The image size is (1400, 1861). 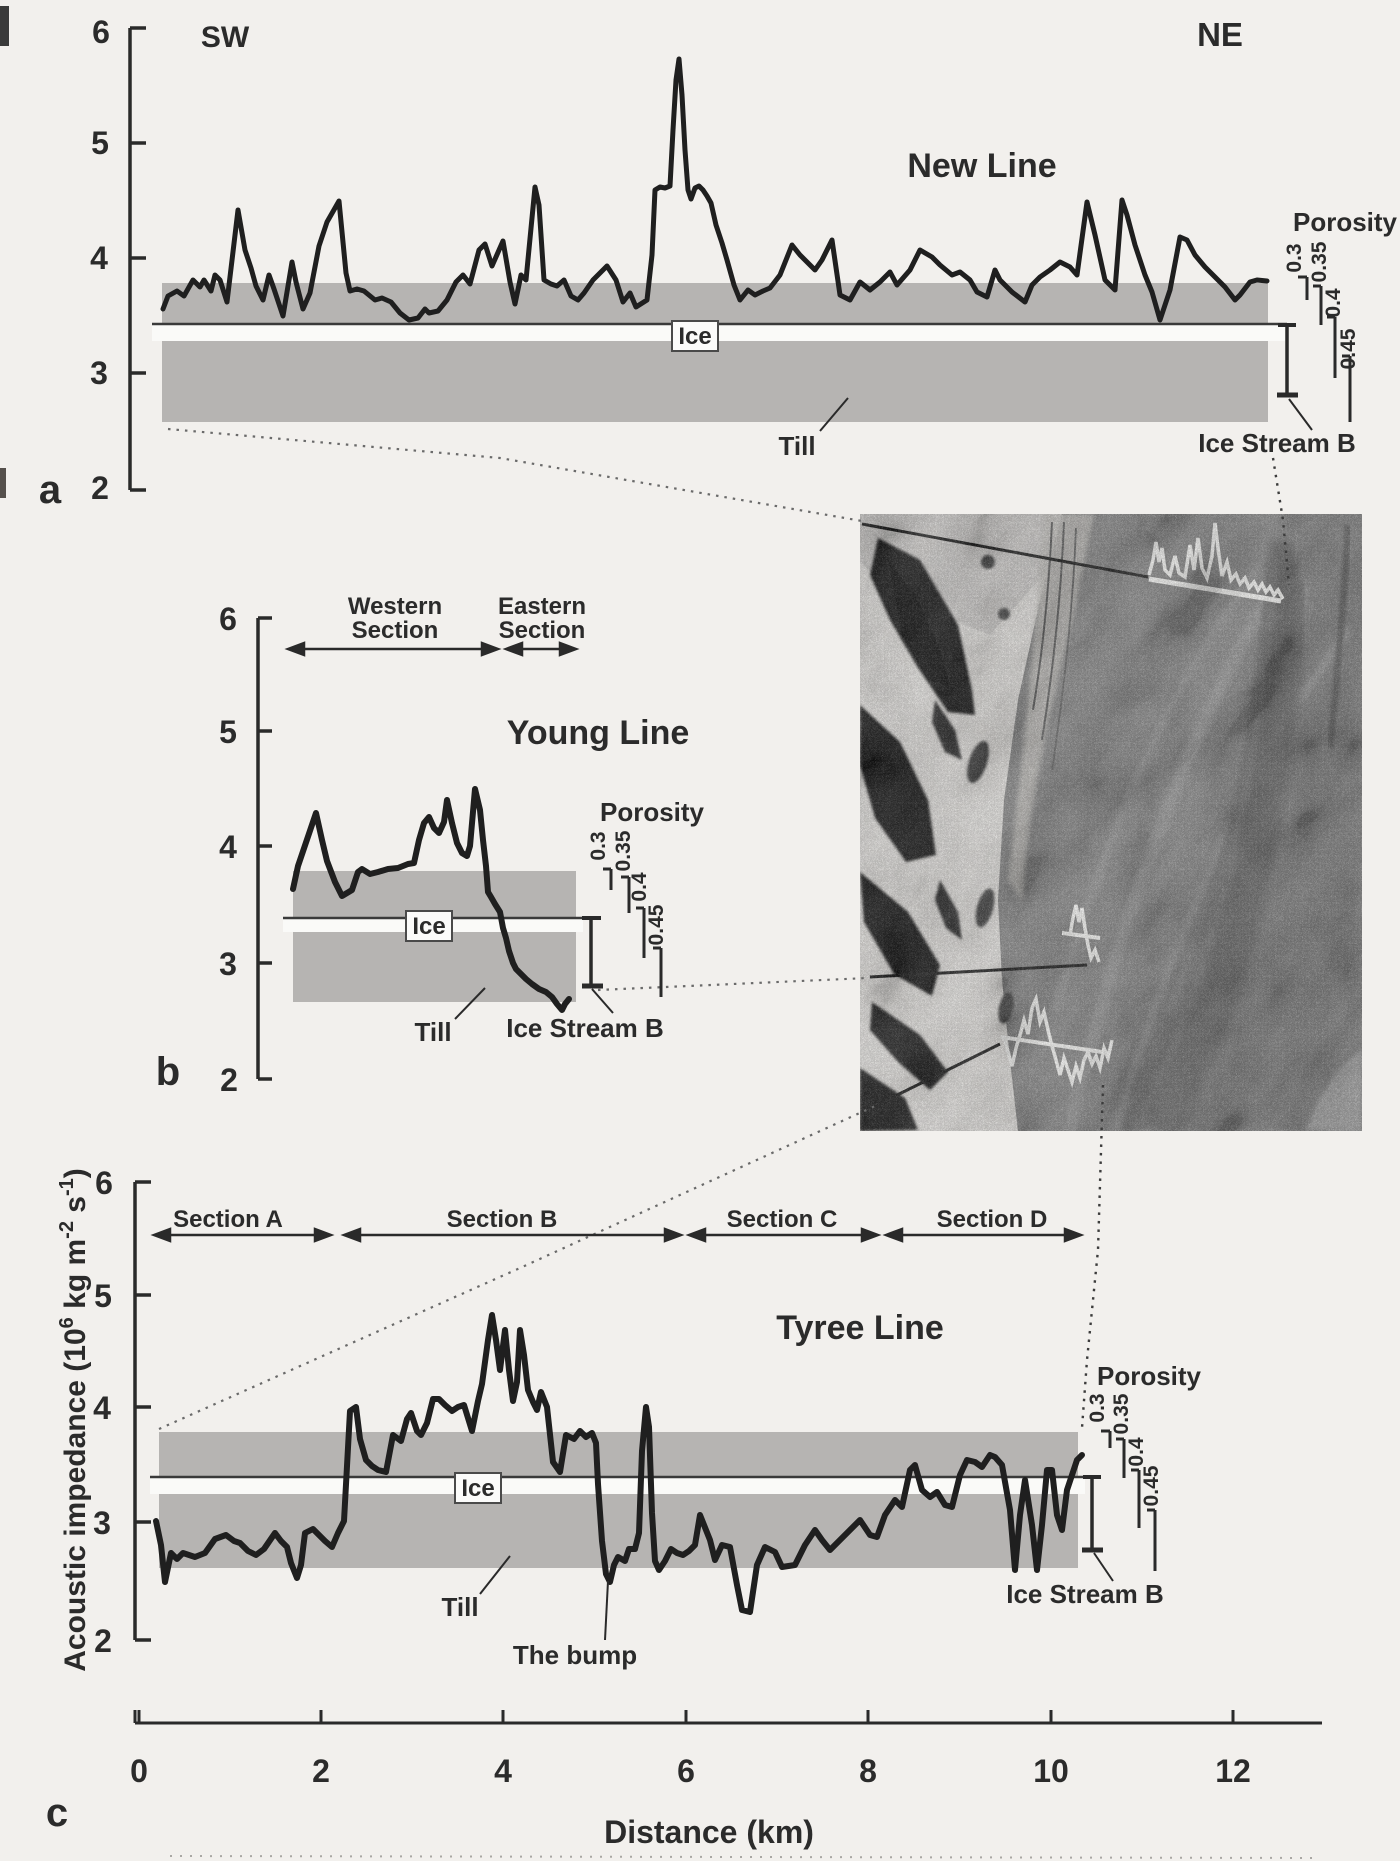 What do you see at coordinates (575, 1655) in the screenshot?
I see `svg-text: The bump` at bounding box center [575, 1655].